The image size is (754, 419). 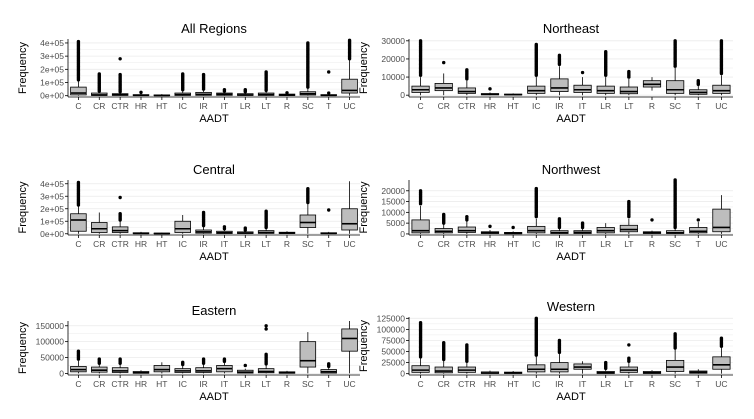 I want to click on y-tick-label: 4e+05, so click(x=52, y=43).